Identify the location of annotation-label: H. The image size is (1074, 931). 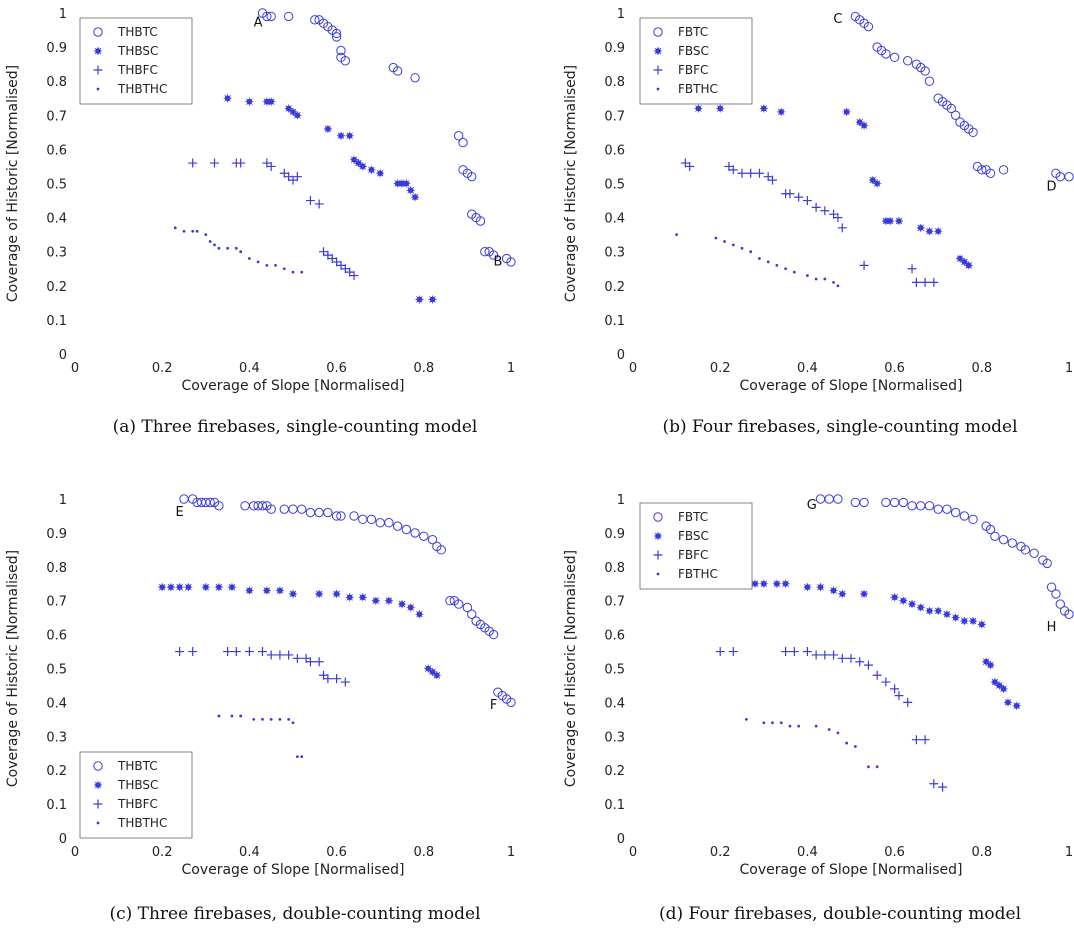
(1052, 627).